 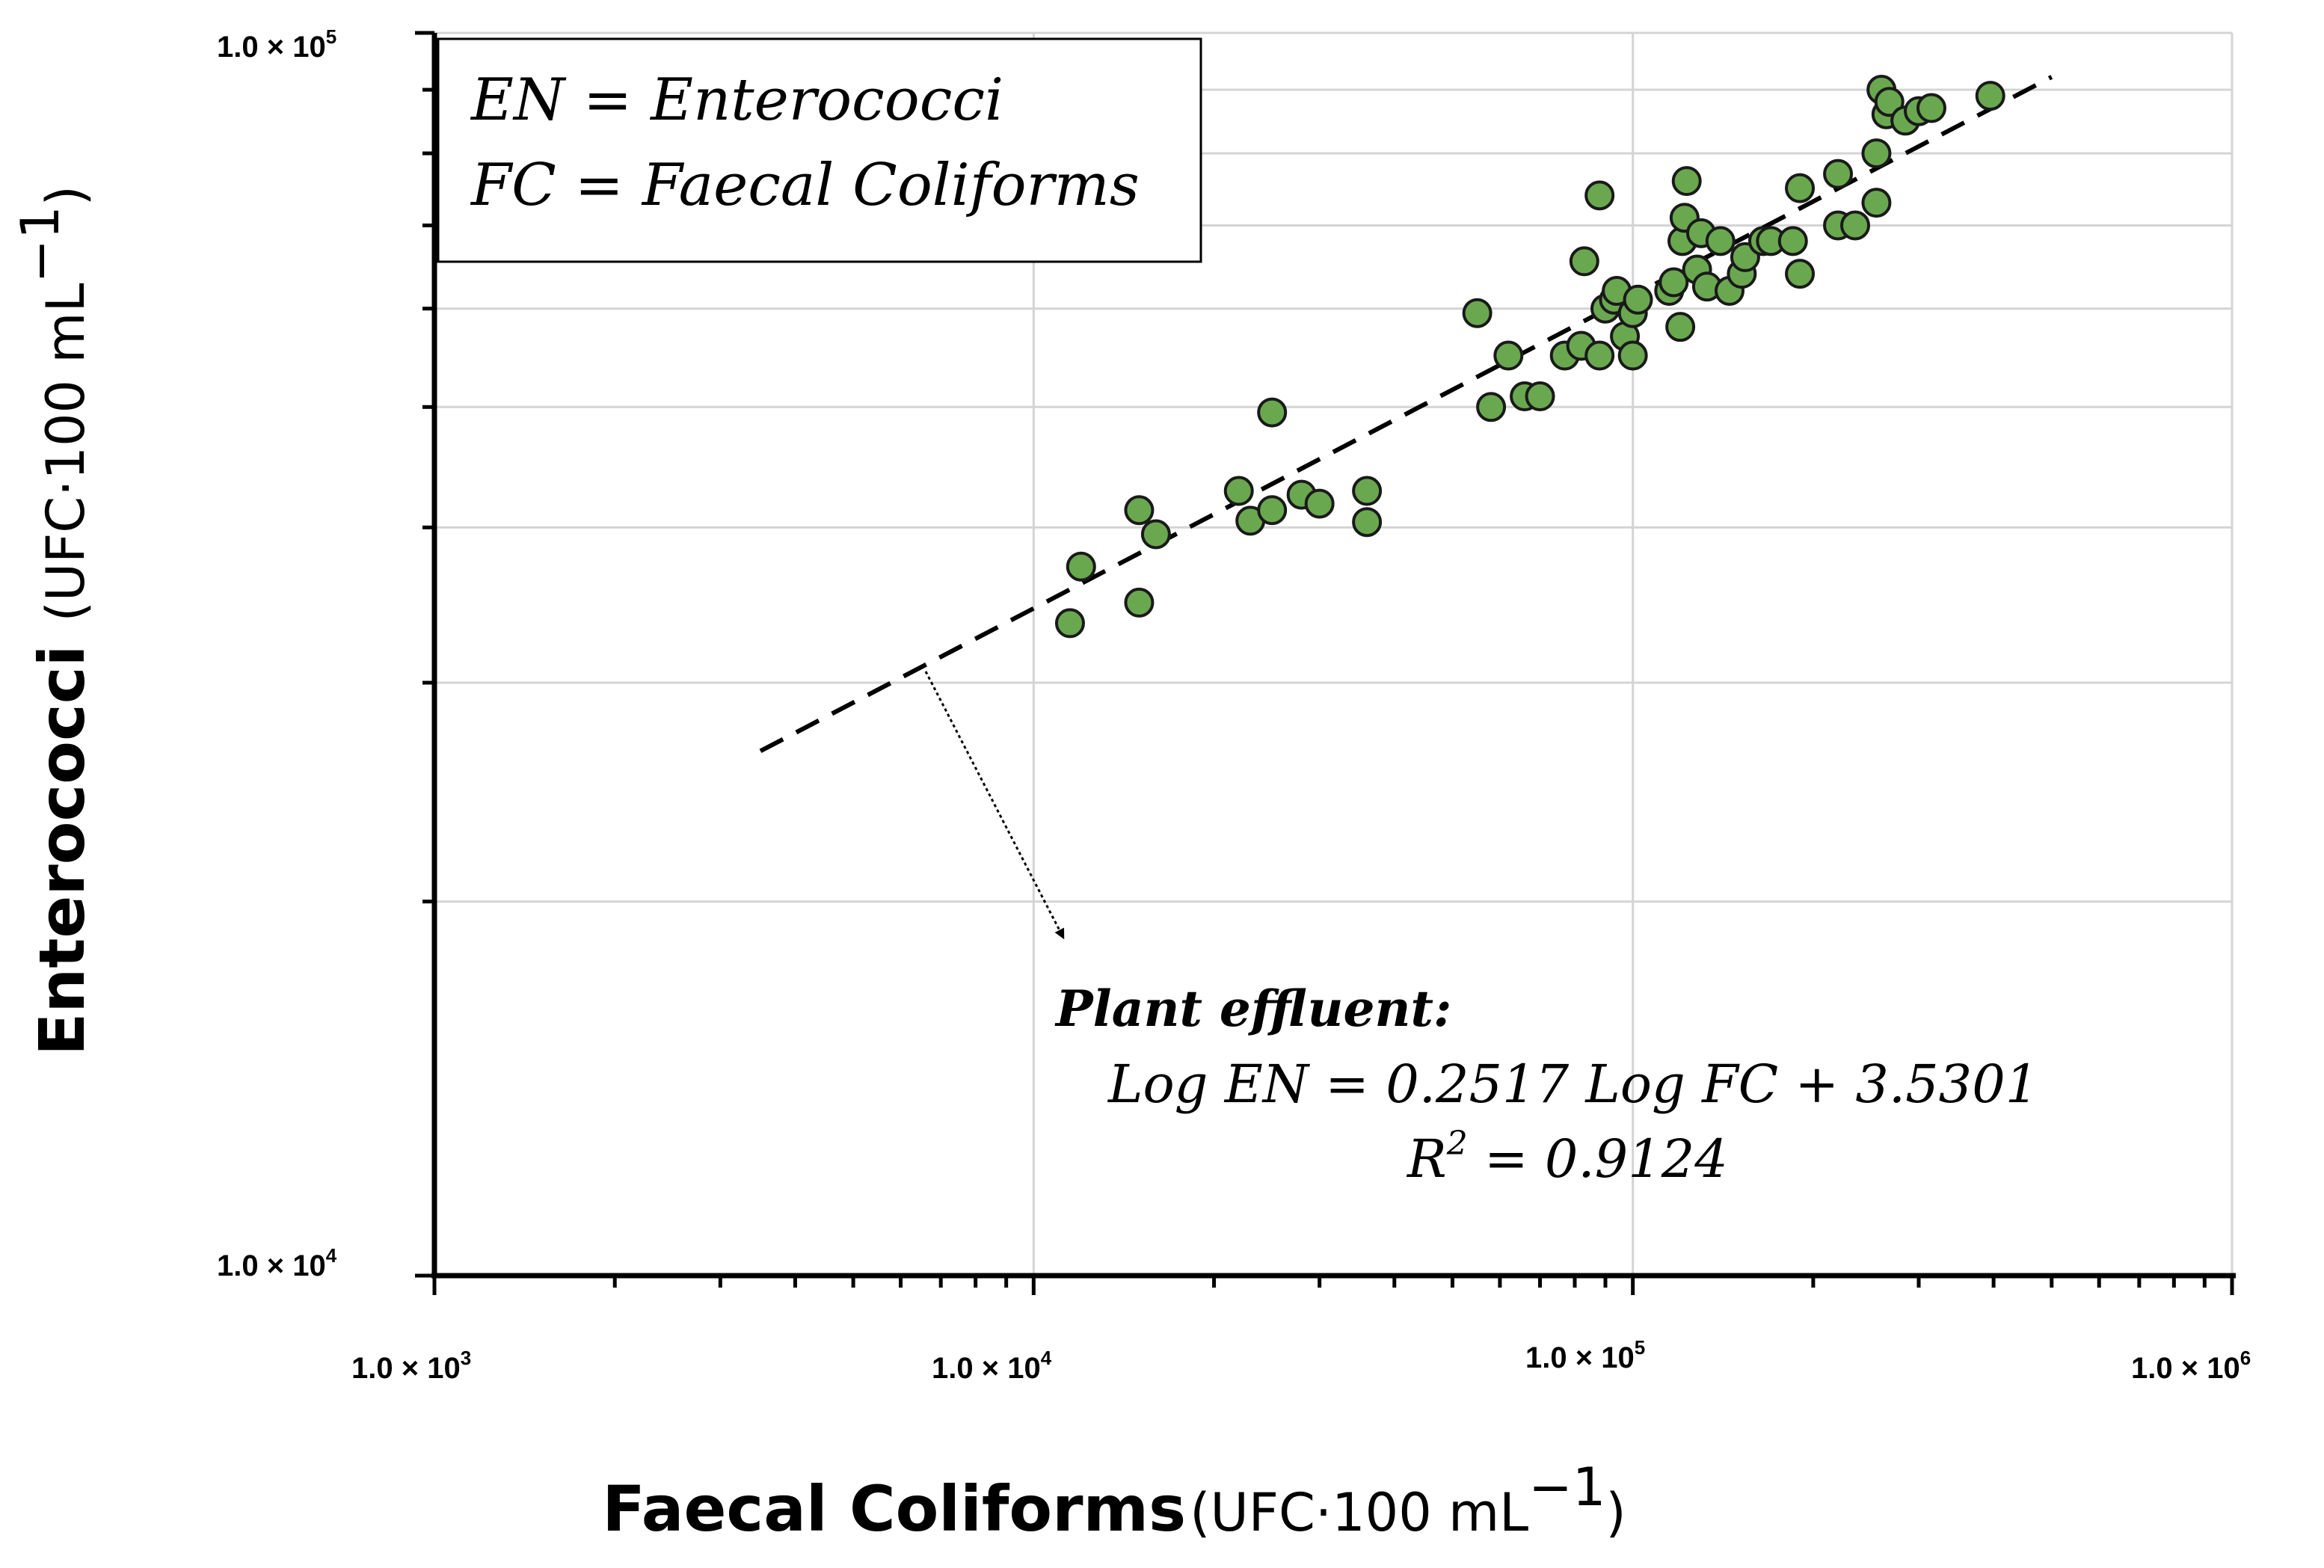 What do you see at coordinates (992, 1366) in the screenshot?
I see `x-tick-label: 1.0 × 10⁴` at bounding box center [992, 1366].